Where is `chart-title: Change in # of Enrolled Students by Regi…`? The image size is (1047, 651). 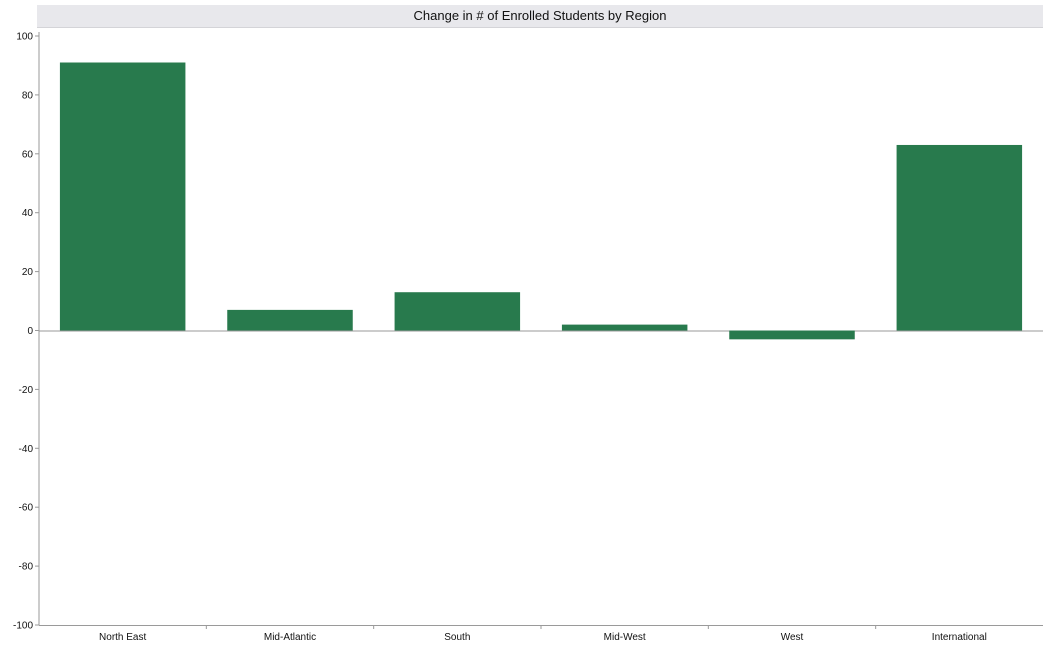 chart-title: Change in # of Enrolled Students by Regi… is located at coordinates (540, 15).